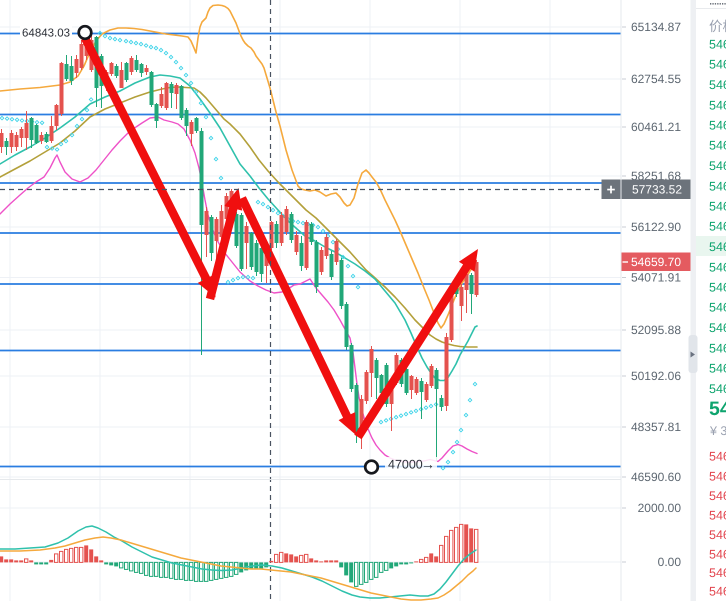 This screenshot has height=601, width=726. I want to click on svg-text: 62754.55, so click(656, 79).